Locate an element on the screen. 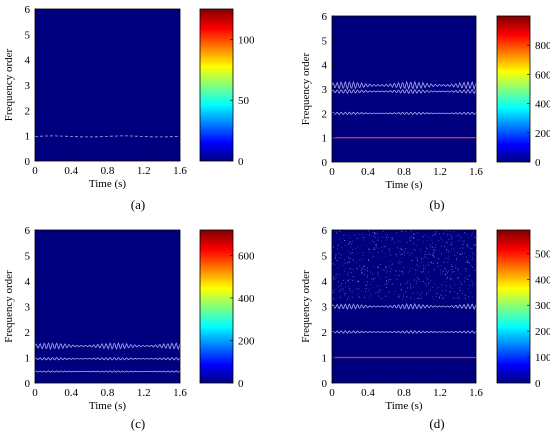 This screenshot has height=437, width=550. colorbar-tick-label: 400 is located at coordinates (542, 105).